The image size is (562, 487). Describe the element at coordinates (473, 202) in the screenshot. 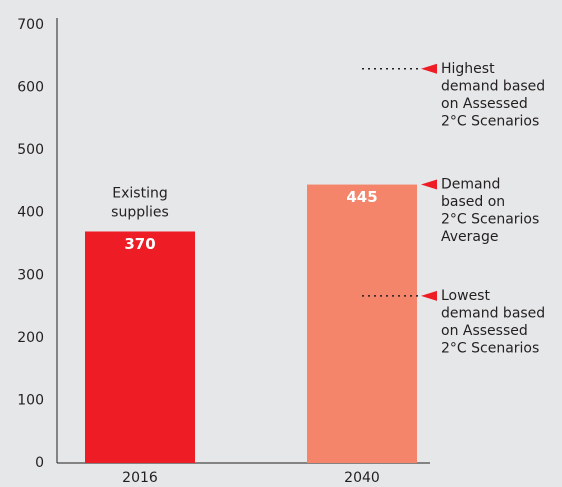

I see `annotation-line: based on` at that location.